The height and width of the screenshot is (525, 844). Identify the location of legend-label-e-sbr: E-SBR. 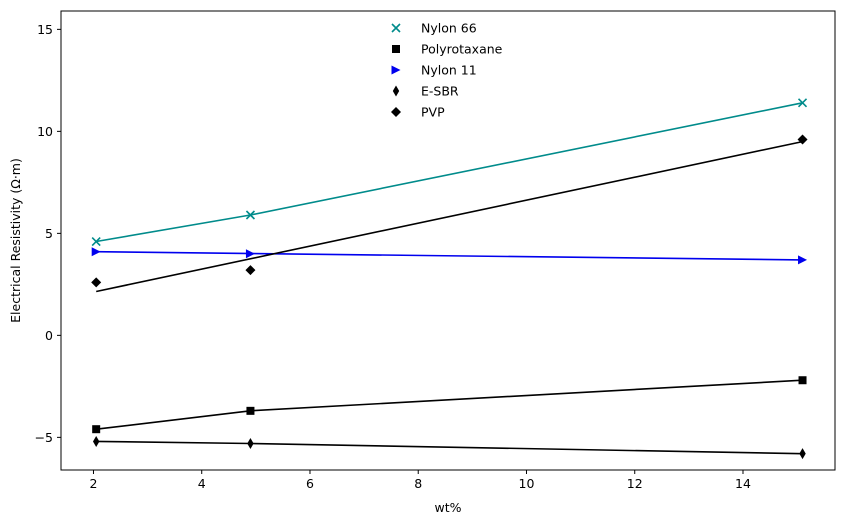
(440, 91).